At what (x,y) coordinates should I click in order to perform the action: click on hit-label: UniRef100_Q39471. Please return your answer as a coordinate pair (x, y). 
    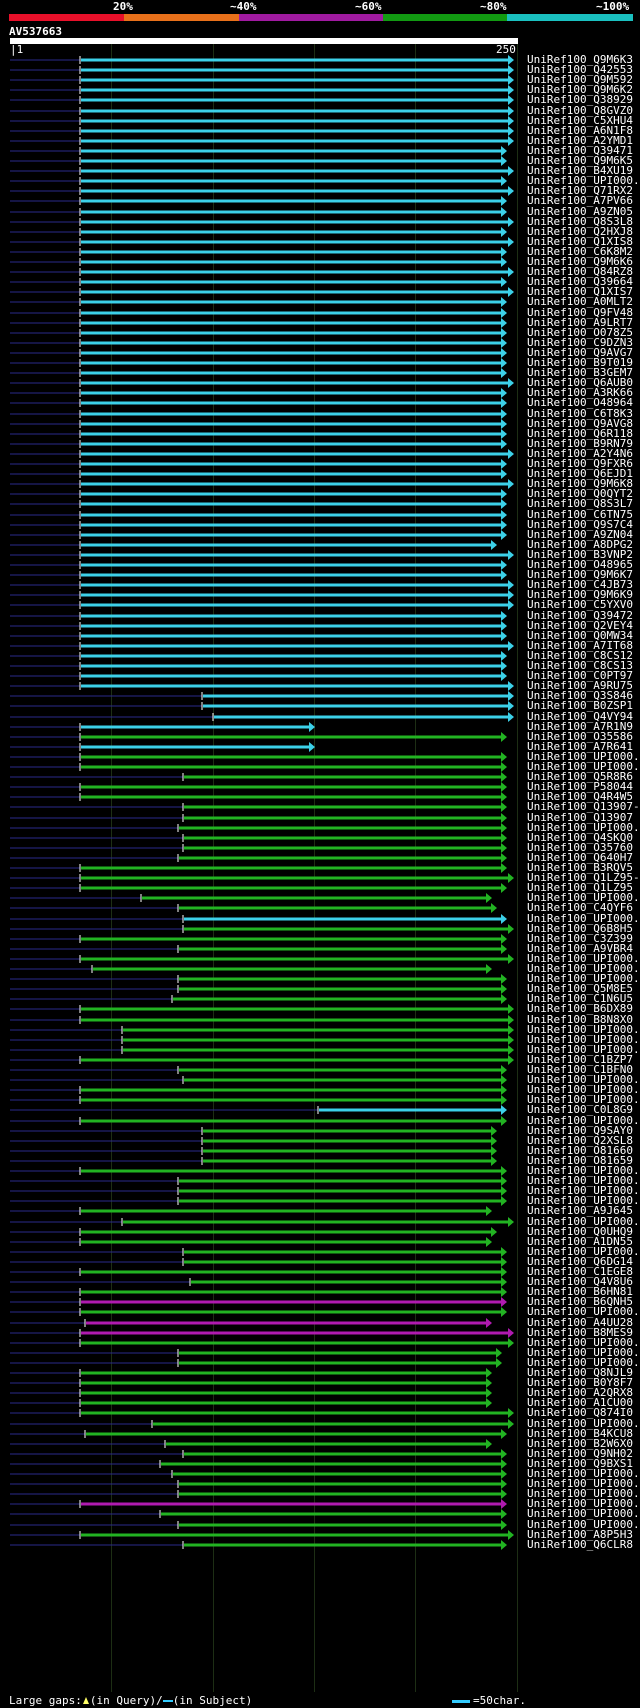
    Looking at the image, I should click on (580, 150).